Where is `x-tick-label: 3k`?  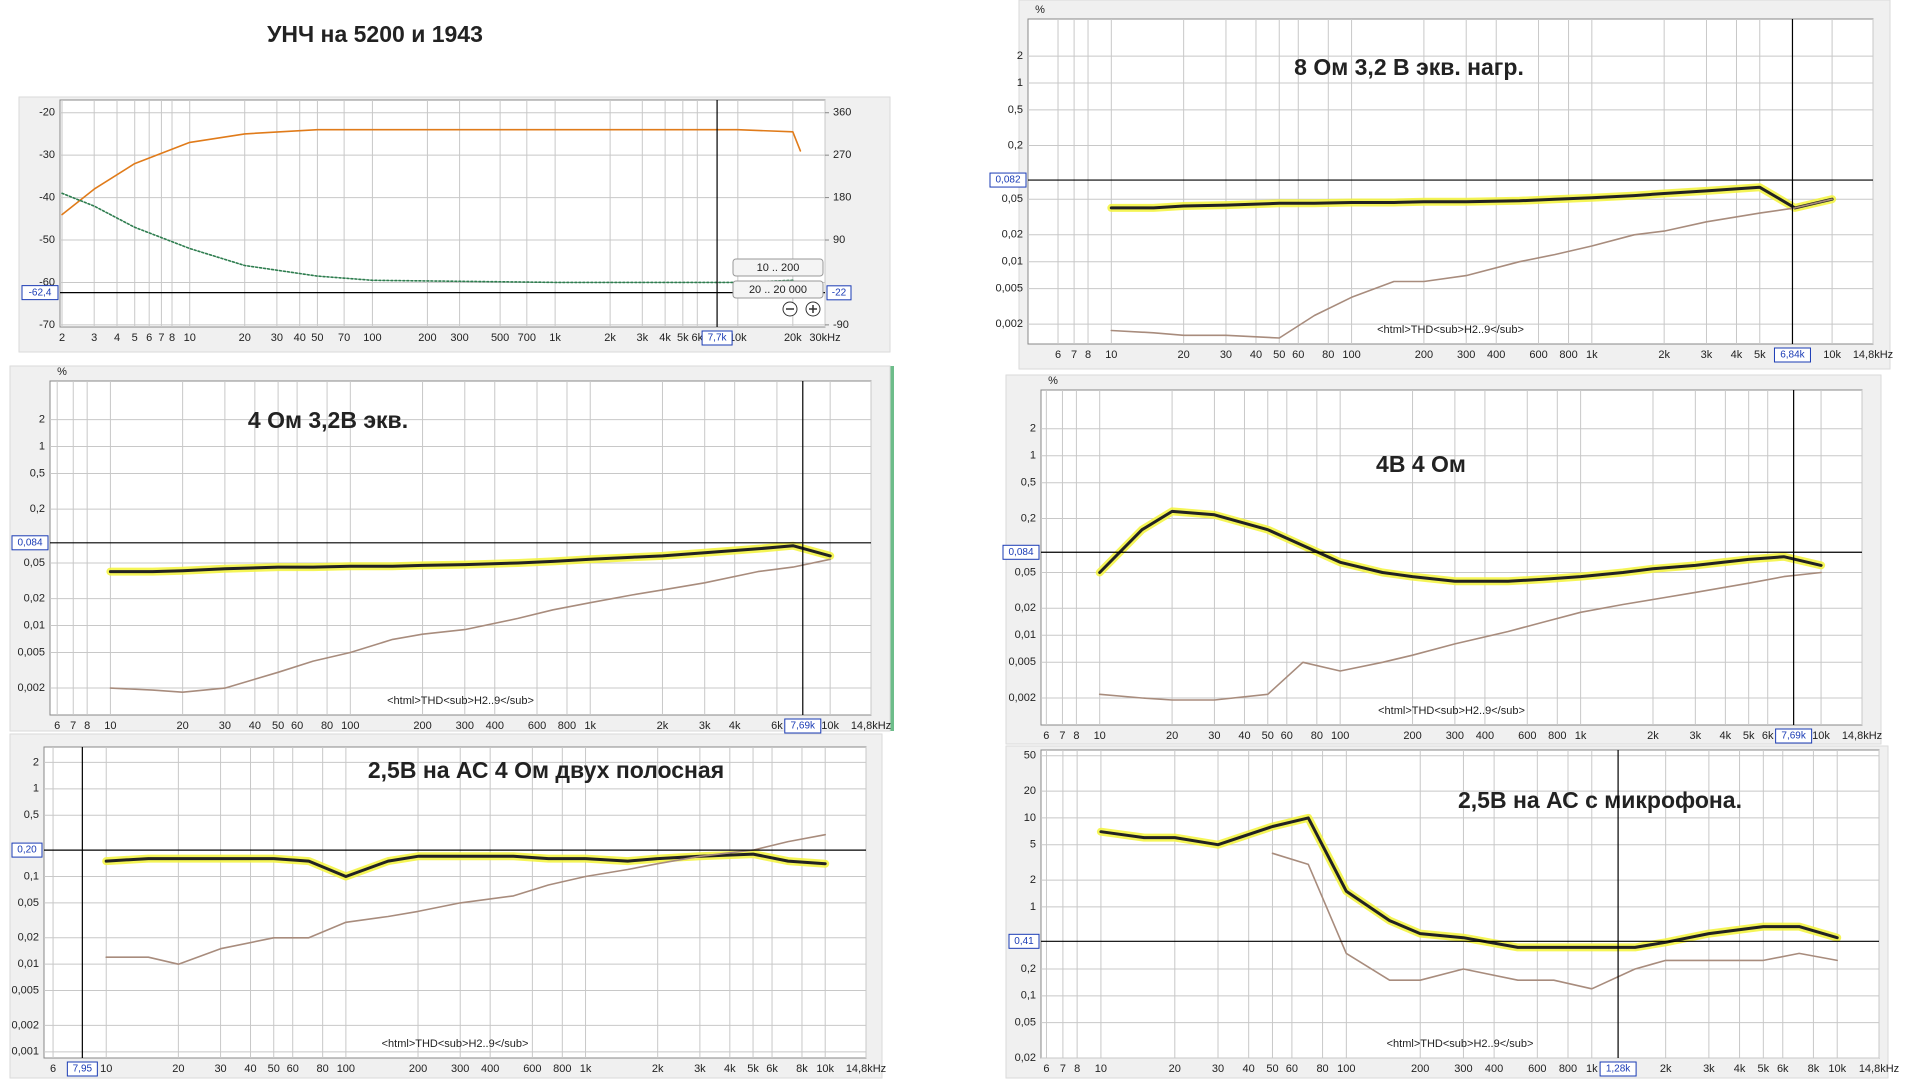
x-tick-label: 3k is located at coordinates (1709, 1069).